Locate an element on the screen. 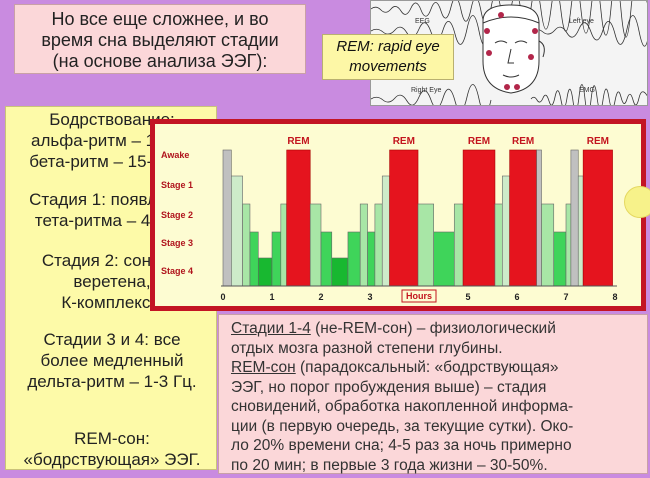  x-tick-label: 7 is located at coordinates (565, 297).